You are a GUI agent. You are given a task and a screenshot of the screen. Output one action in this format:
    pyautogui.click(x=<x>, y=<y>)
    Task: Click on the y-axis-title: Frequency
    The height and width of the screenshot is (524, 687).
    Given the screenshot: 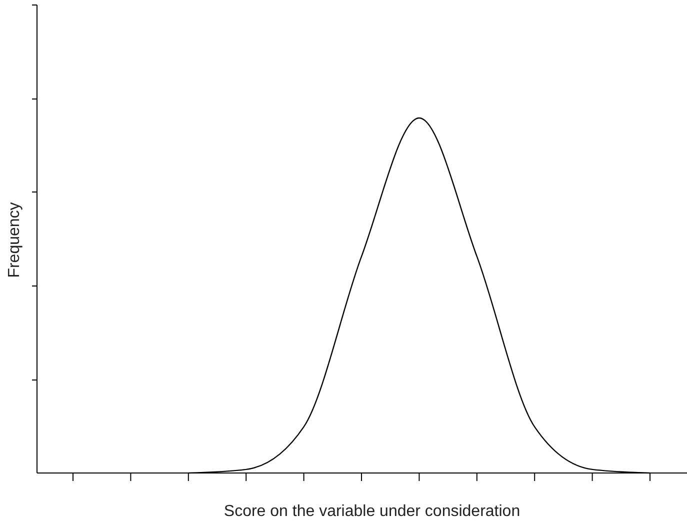 What is the action you would take?
    pyautogui.click(x=14, y=240)
    